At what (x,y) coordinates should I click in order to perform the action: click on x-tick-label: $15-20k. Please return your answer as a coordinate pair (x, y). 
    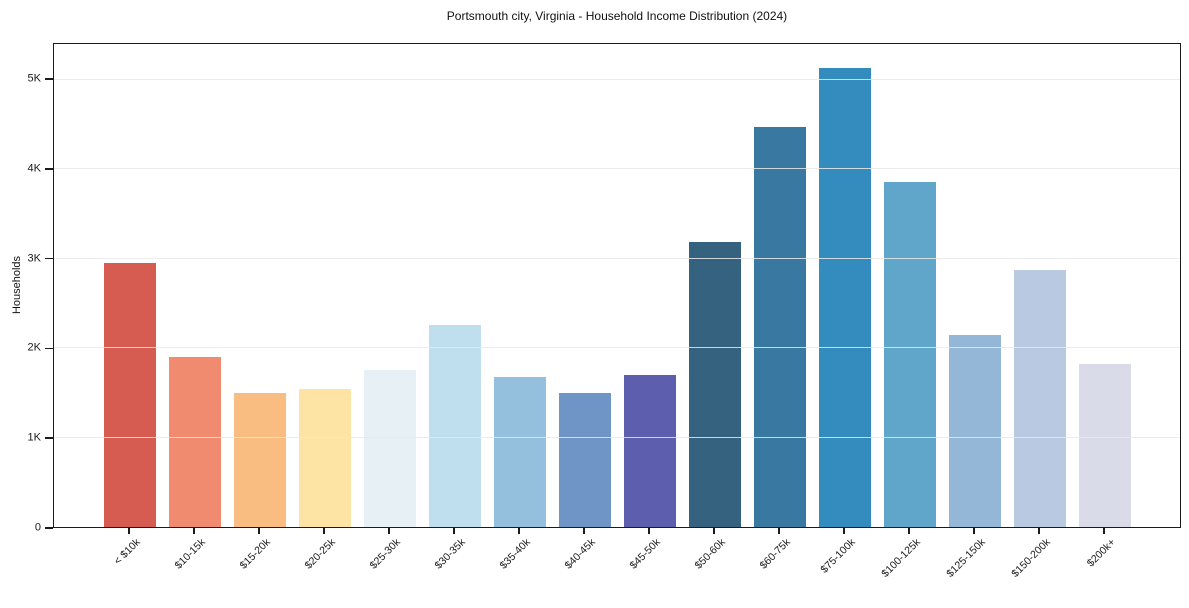
    Looking at the image, I should click on (255, 554).